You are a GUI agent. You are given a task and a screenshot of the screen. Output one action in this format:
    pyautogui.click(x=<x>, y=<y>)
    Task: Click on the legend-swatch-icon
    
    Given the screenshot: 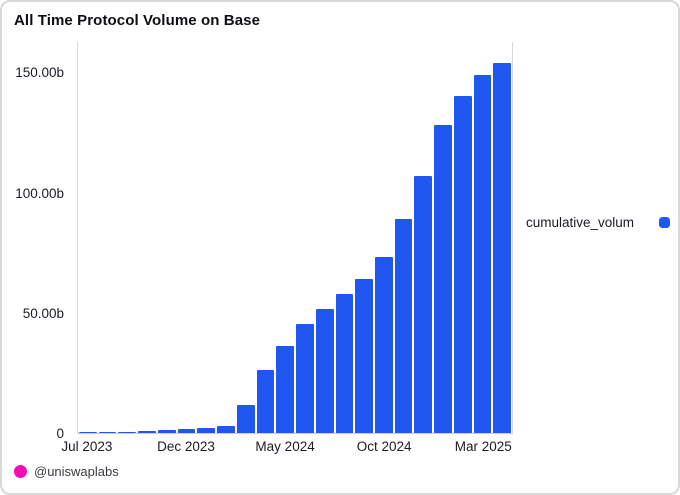 What is the action you would take?
    pyautogui.click(x=664, y=222)
    